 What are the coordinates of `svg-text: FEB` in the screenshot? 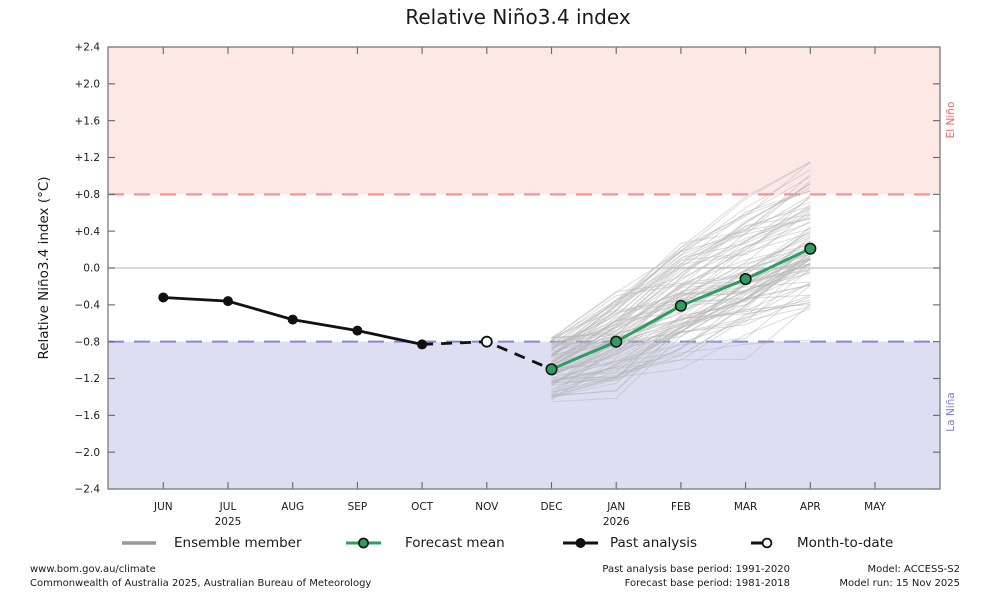 It's located at (681, 507).